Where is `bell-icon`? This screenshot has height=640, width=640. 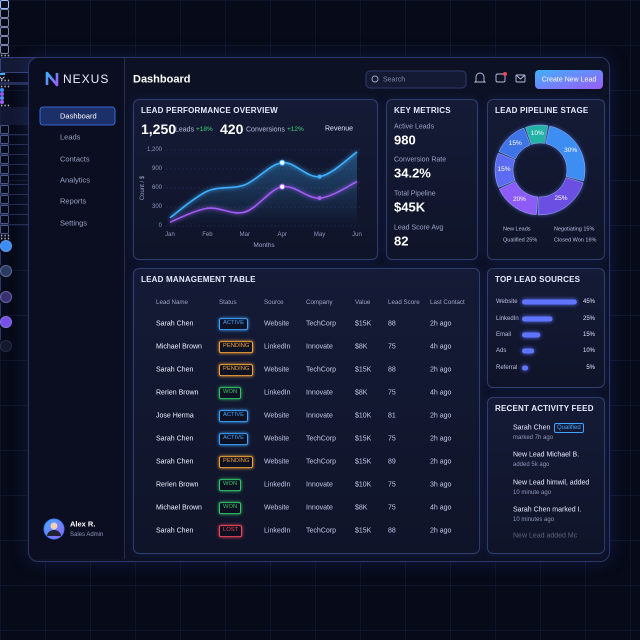 bell-icon is located at coordinates (480, 77).